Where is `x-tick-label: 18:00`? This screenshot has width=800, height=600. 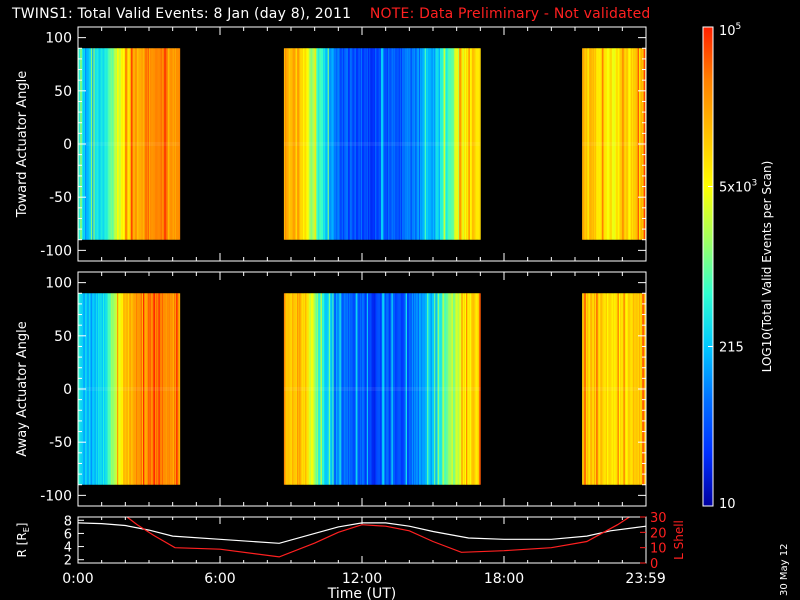
x-tick-label: 18:00 is located at coordinates (504, 579).